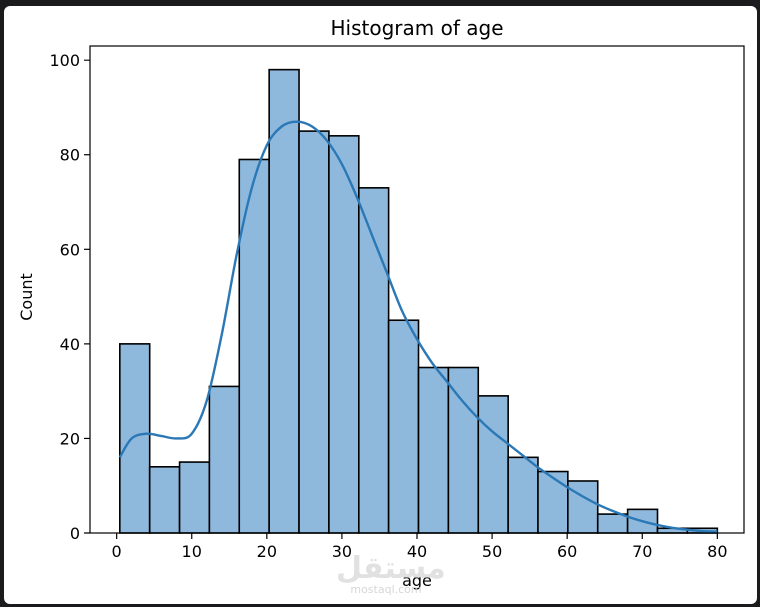 This screenshot has height=607, width=760. I want to click on chart-title: Histogram of age, so click(417, 28).